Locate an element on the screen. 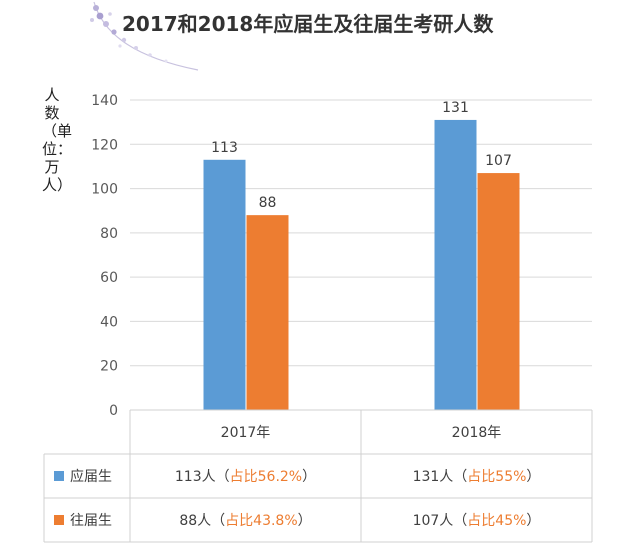 Image resolution: width=640 pixels, height=550 pixels. legend-entry: 往届生 is located at coordinates (91, 521).